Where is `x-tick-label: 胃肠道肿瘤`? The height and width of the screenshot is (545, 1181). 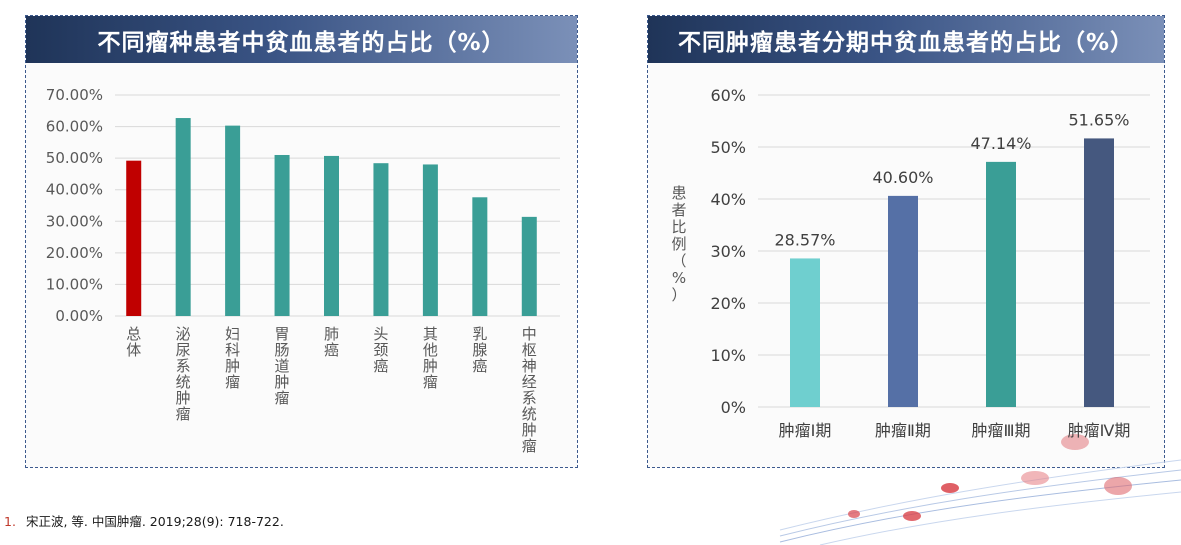 x-tick-label: 胃肠道肿瘤 is located at coordinates (282, 366).